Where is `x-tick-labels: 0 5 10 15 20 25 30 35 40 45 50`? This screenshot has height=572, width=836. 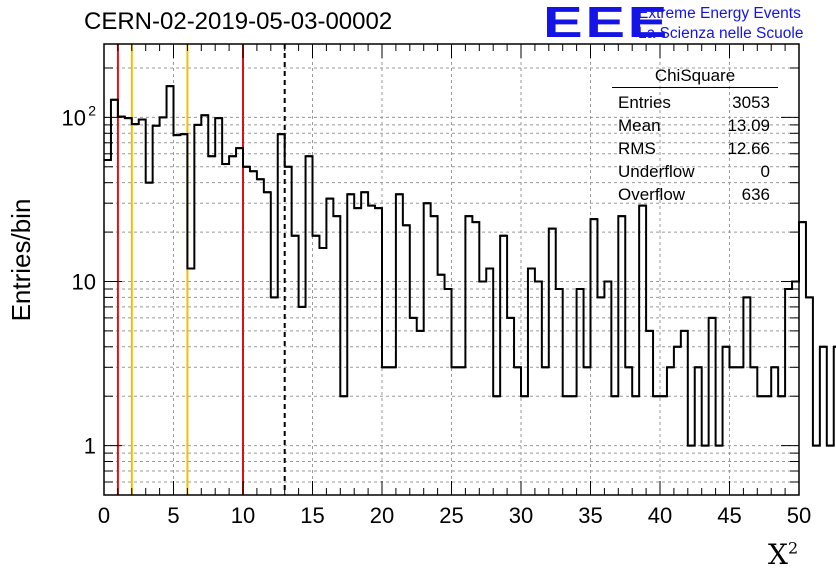 x-tick-labels: 0 5 10 15 20 25 30 35 40 45 50 is located at coordinates (454, 515).